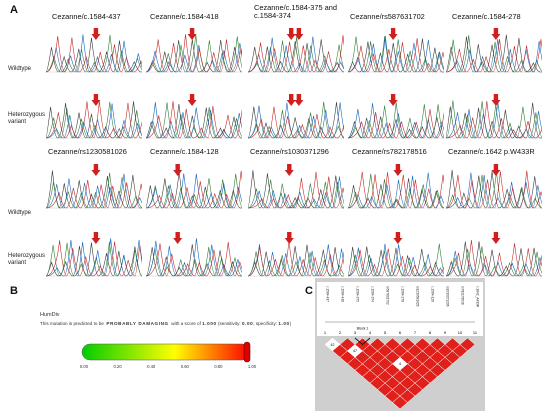 This screenshot has height=416, width=550. I want to click on prediction-prefix: This mutation is predicted to be, so click(72, 323).